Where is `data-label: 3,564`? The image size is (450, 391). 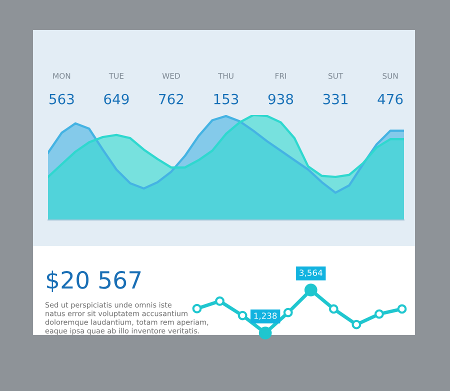
data-label: 3,564 is located at coordinates (311, 273).